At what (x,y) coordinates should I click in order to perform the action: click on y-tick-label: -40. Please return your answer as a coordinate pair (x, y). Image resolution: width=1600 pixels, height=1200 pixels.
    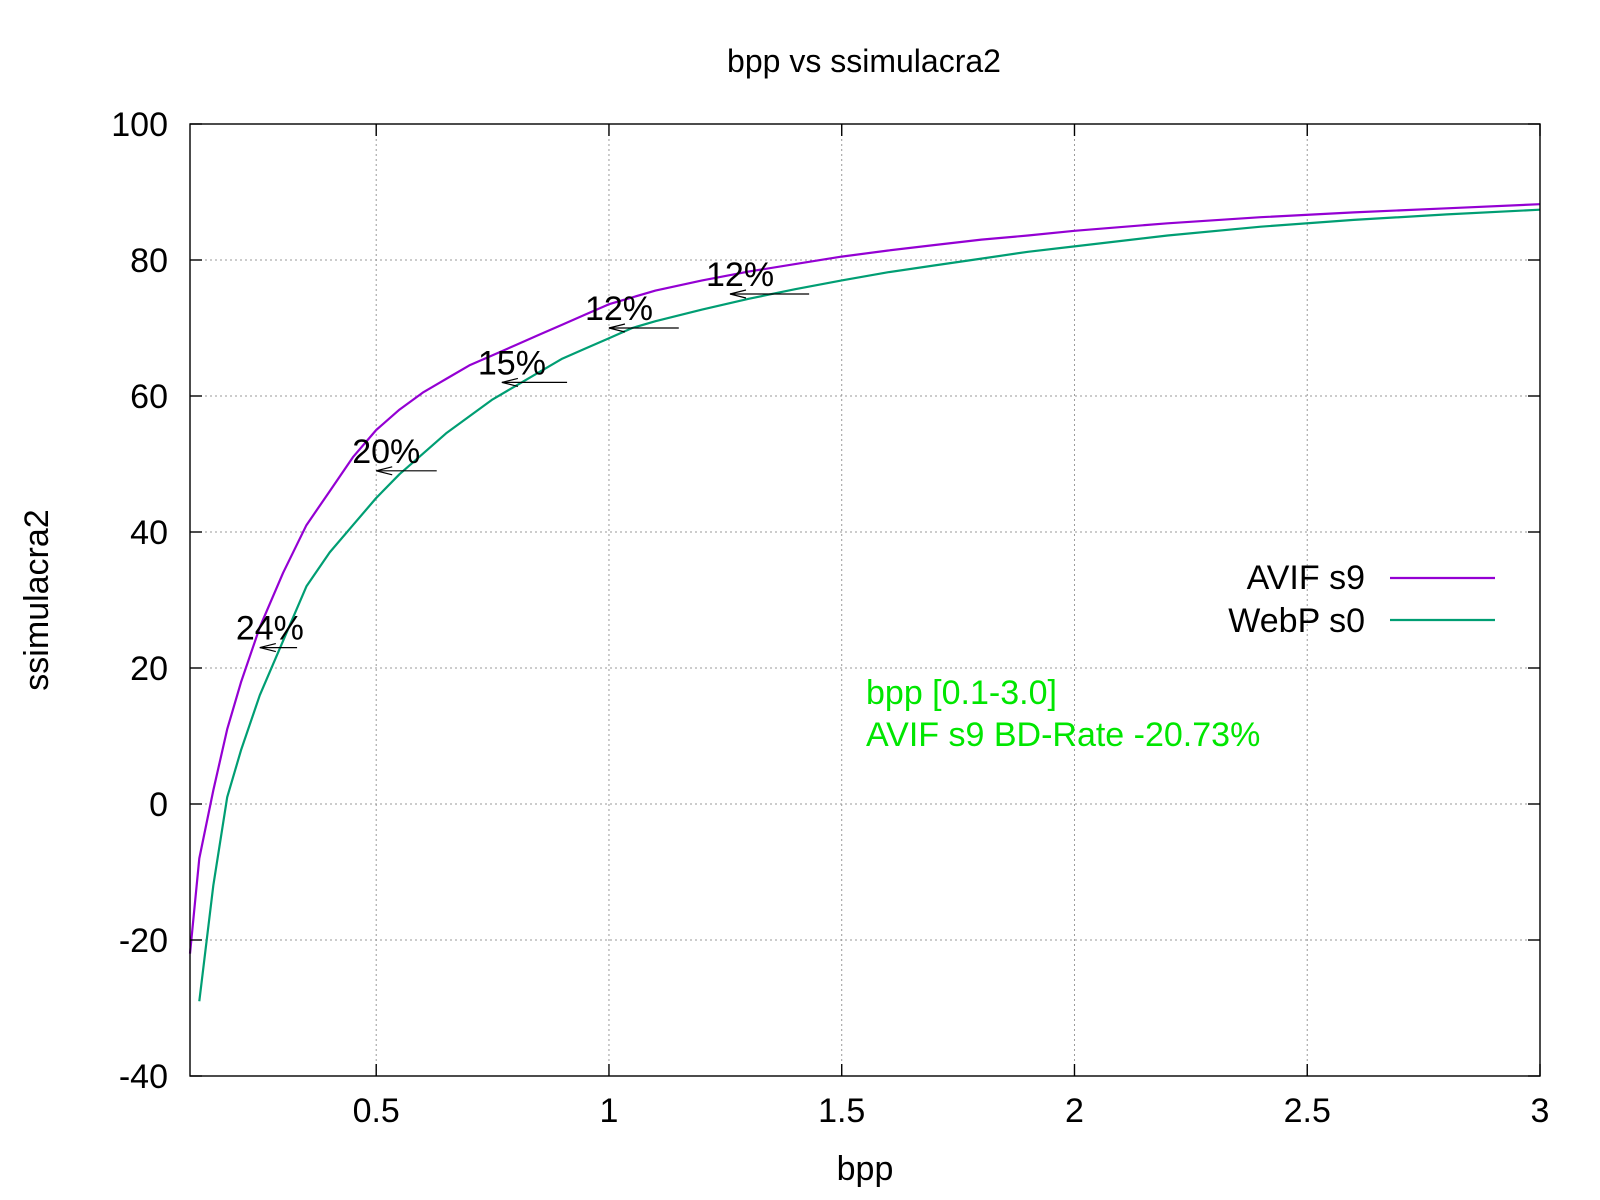
    Looking at the image, I should click on (143, 1077).